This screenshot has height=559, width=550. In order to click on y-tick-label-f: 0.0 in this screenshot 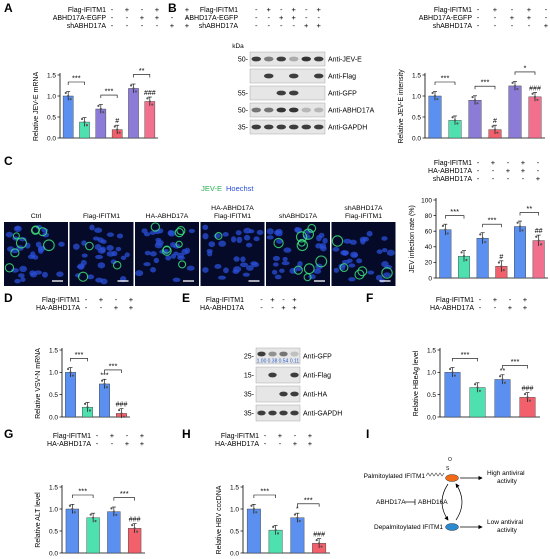, I will do `click(431, 417)`.